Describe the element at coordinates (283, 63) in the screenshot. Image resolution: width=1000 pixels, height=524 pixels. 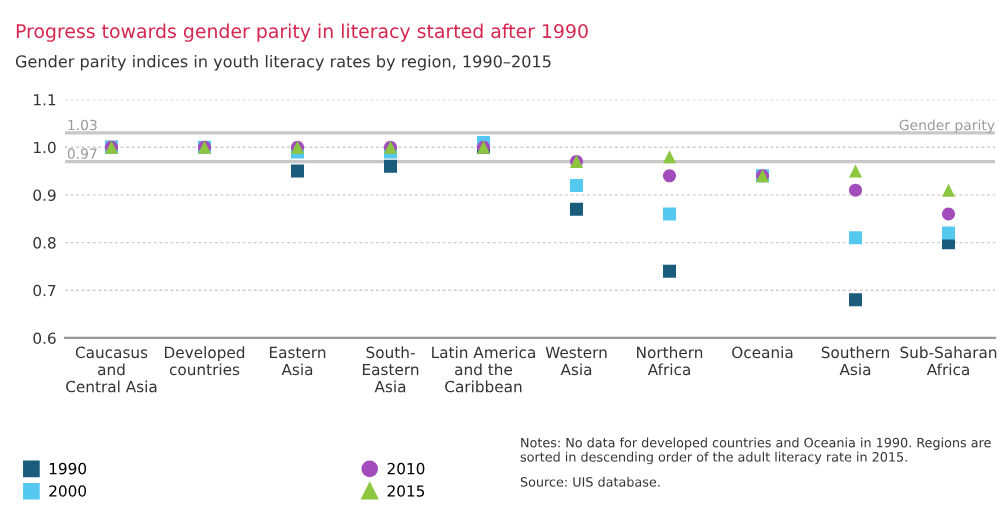
I see `chart-subtitle: Gender parity indices in youth literacy rates by region, 1990–2015` at that location.